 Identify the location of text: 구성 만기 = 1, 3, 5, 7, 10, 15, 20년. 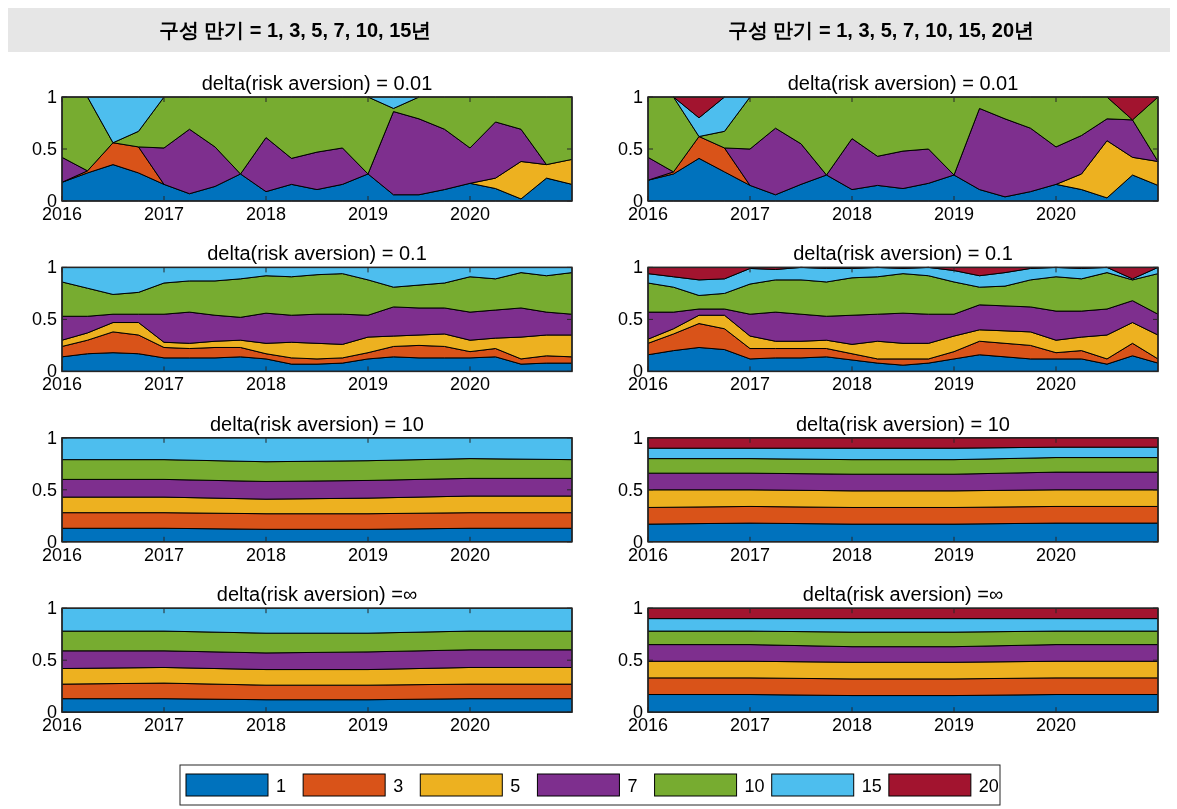
(881, 30).